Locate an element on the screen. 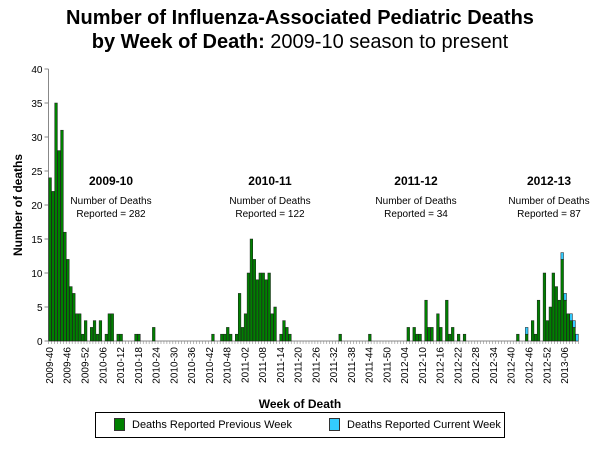  y-tick-label: 0 is located at coordinates (40, 342).